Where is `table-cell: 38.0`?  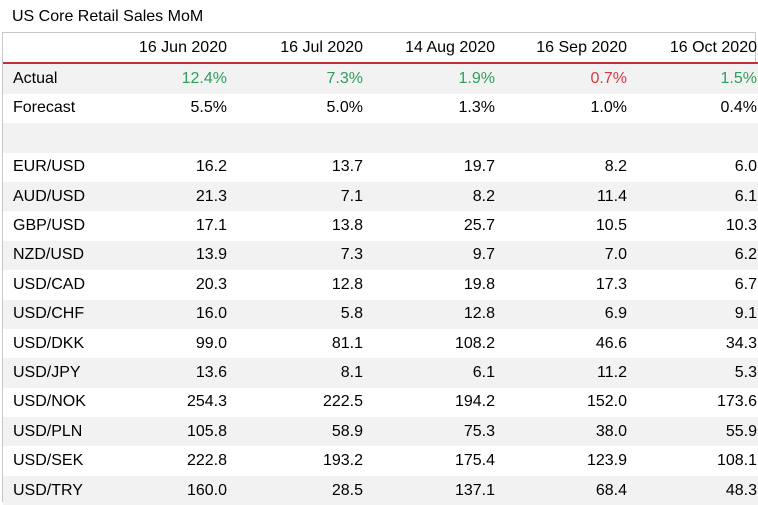 table-cell: 38.0 is located at coordinates (561, 432).